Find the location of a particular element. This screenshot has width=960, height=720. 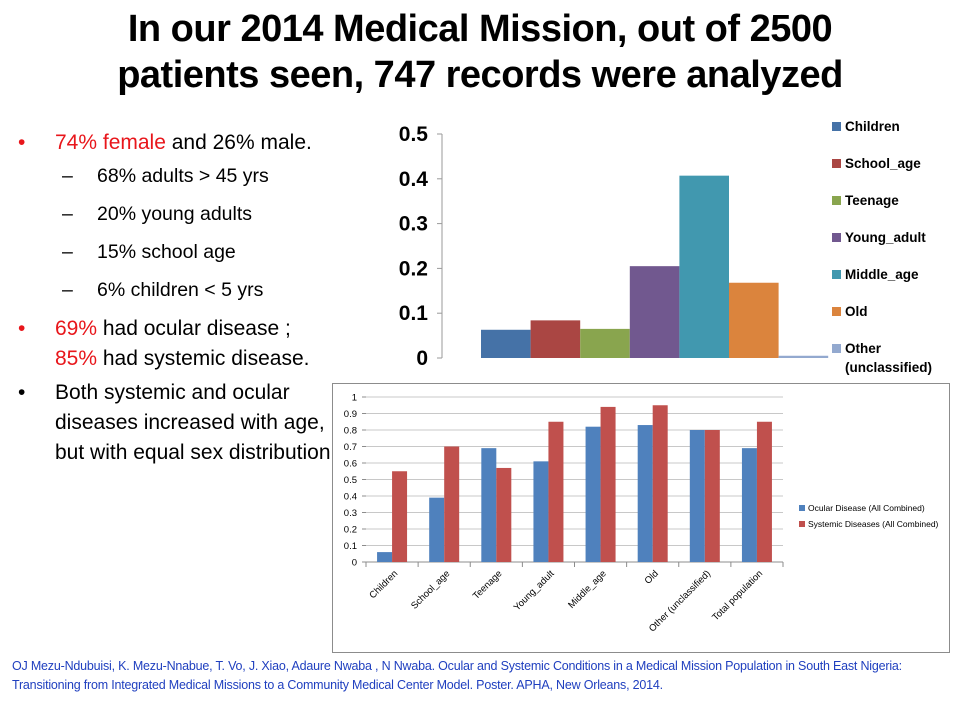

legend-label: Young_adult is located at coordinates (885, 237).